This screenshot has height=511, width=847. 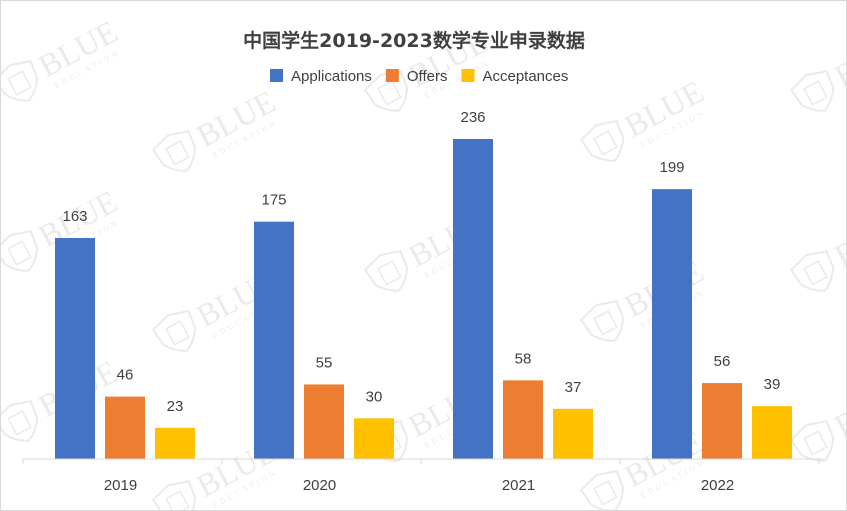 What do you see at coordinates (421, 476) in the screenshot?
I see `x-axis-ticks: 2019 2020 2021 2022` at bounding box center [421, 476].